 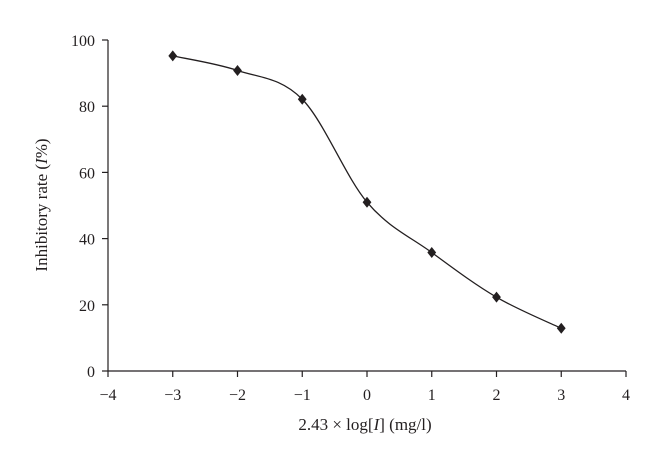 What do you see at coordinates (302, 395) in the screenshot?
I see `x-tick-label: −1` at bounding box center [302, 395].